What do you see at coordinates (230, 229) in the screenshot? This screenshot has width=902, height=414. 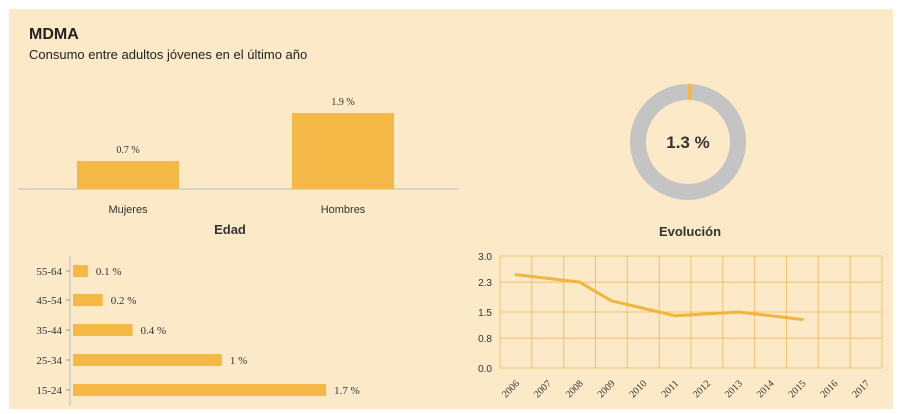 I see `age-chart-title: Edad` at bounding box center [230, 229].